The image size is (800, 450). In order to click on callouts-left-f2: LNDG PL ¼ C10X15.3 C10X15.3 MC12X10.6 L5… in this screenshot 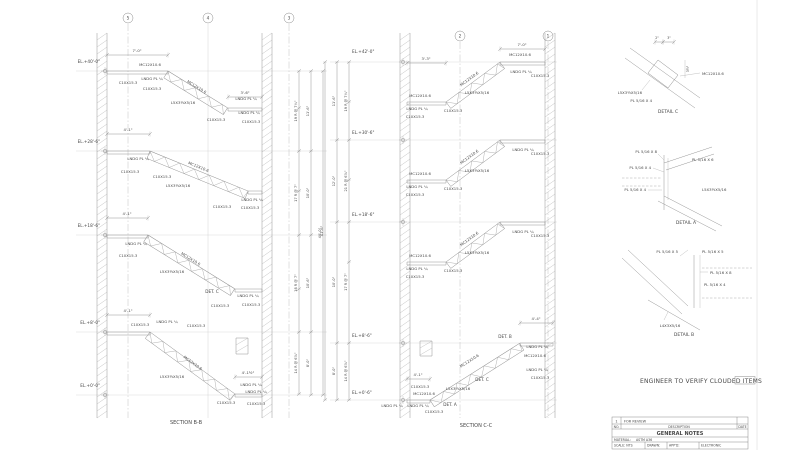, I will do `click(192, 183)`.